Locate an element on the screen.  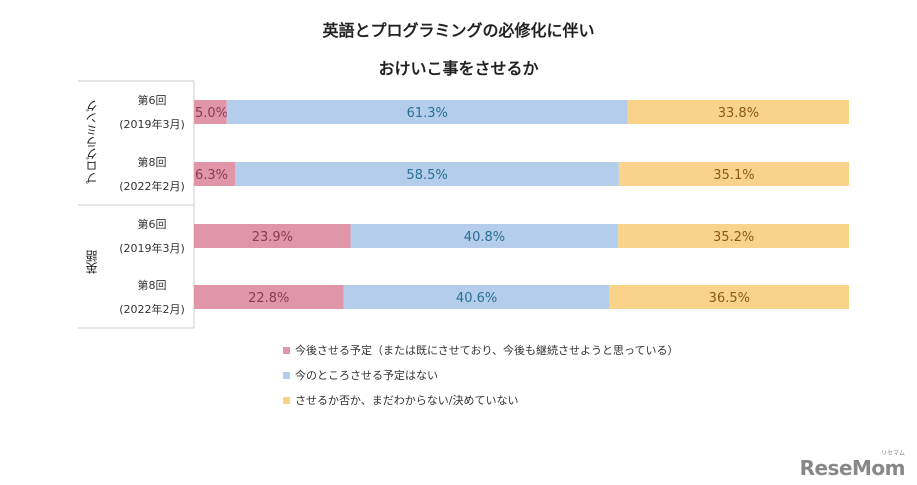
data-label: 35.1% is located at coordinates (733, 175).